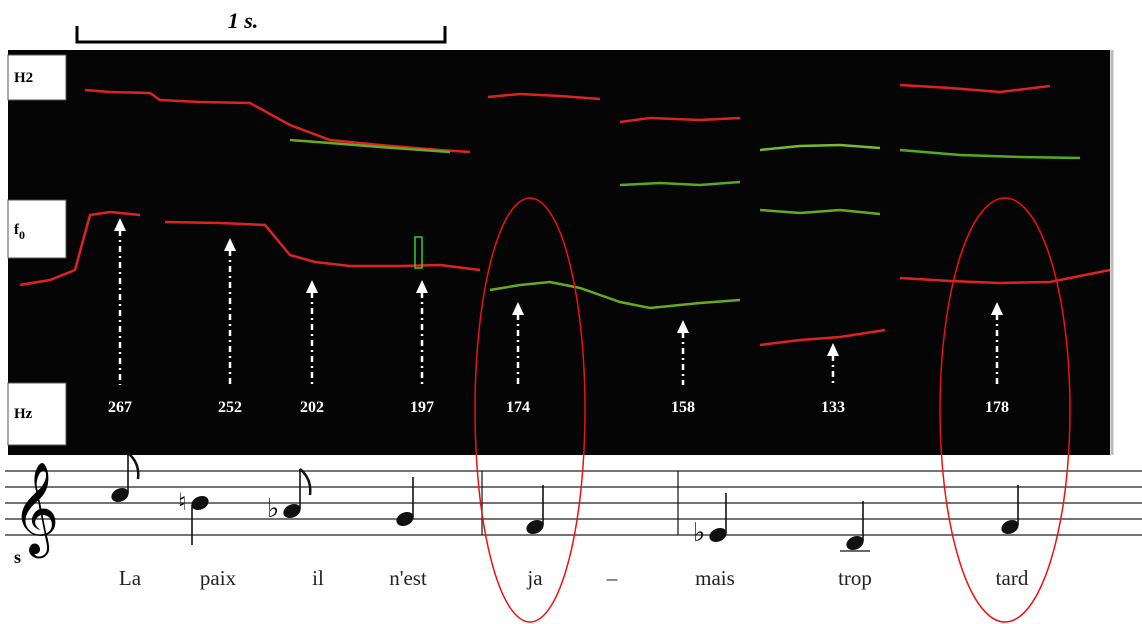 The height and width of the screenshot is (624, 1142). I want to click on lyric: il, so click(318, 578).